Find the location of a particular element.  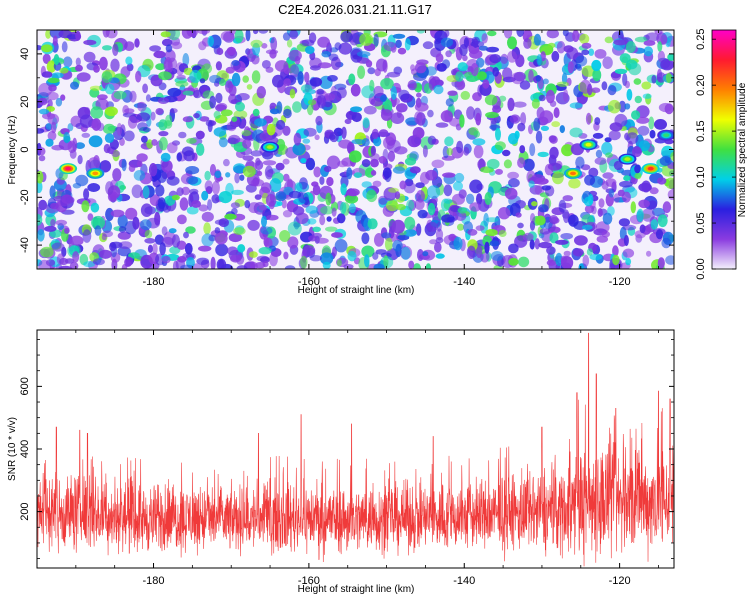

y-tick-label: 200 is located at coordinates (25, 511).